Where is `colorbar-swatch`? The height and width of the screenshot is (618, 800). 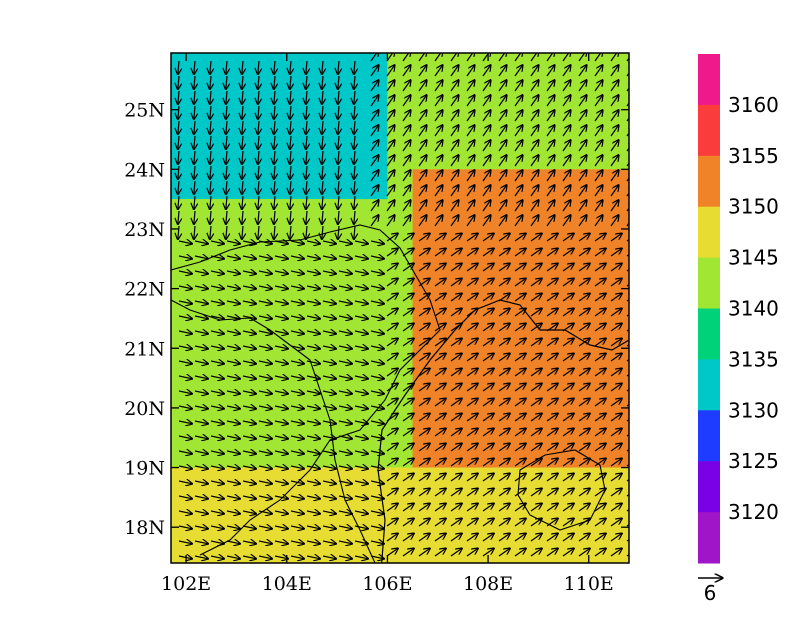 colorbar-swatch is located at coordinates (709, 436).